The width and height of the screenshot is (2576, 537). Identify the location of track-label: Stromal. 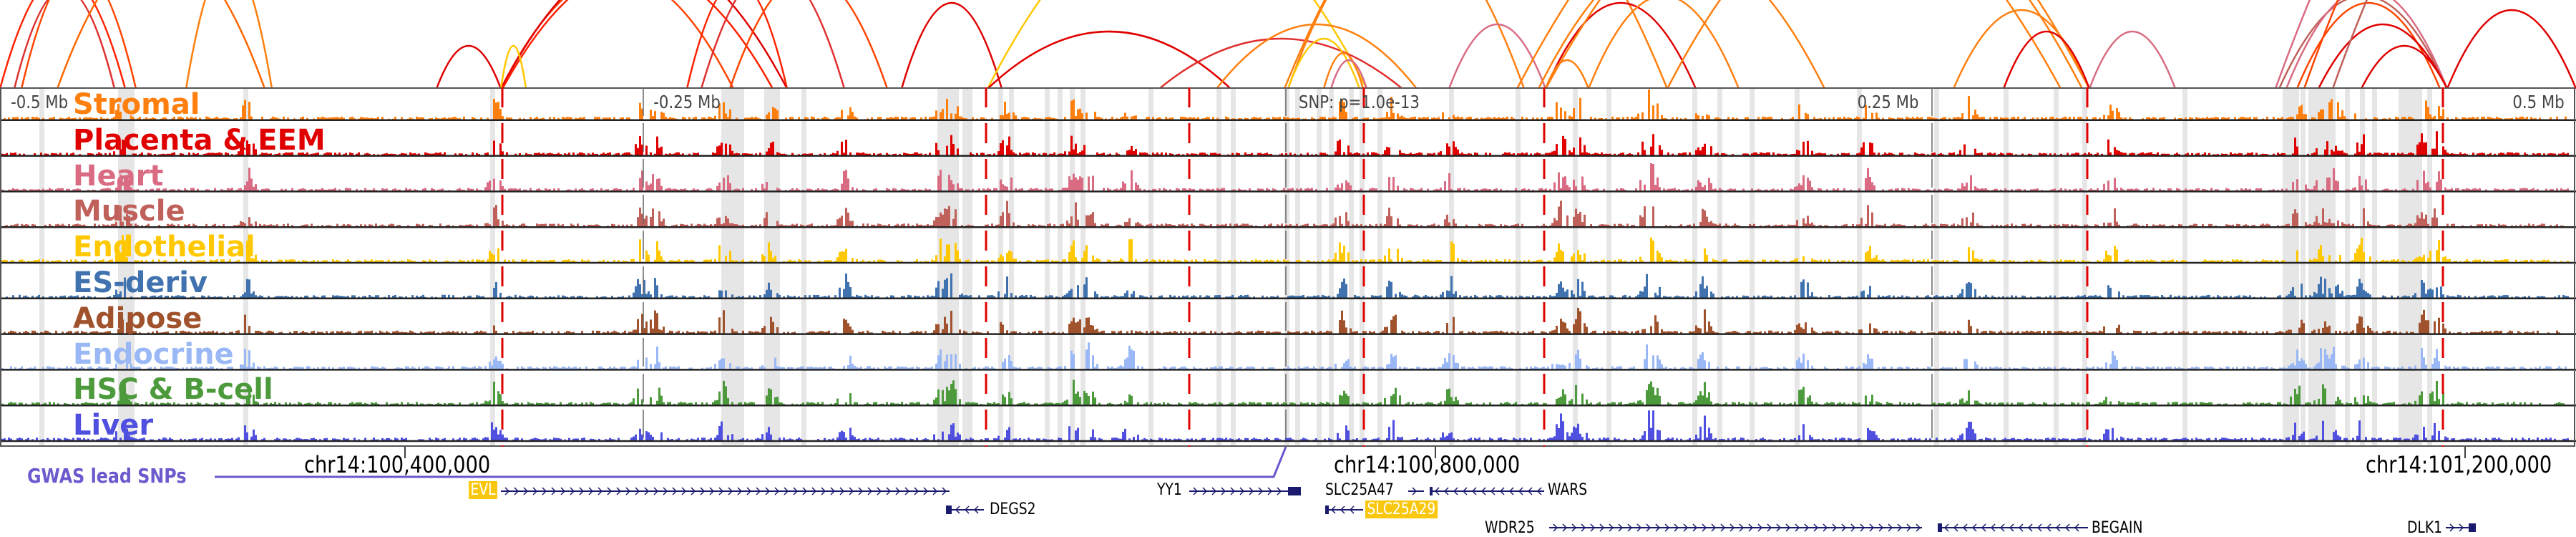
(136, 104).